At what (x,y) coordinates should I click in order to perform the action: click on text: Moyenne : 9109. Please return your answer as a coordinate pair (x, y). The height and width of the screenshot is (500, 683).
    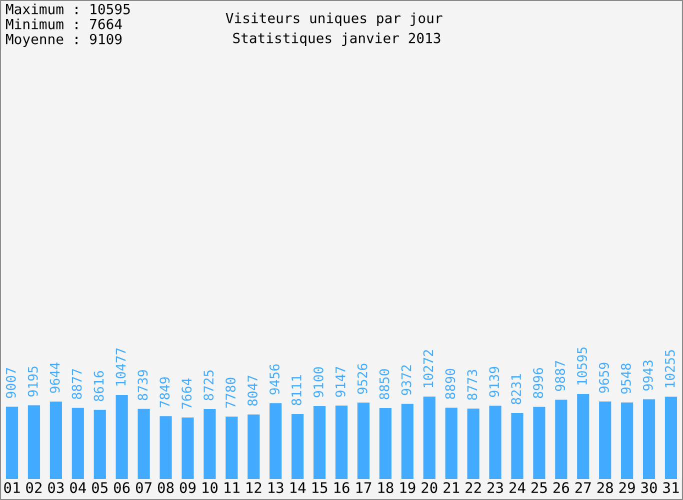
    Looking at the image, I should click on (64, 41).